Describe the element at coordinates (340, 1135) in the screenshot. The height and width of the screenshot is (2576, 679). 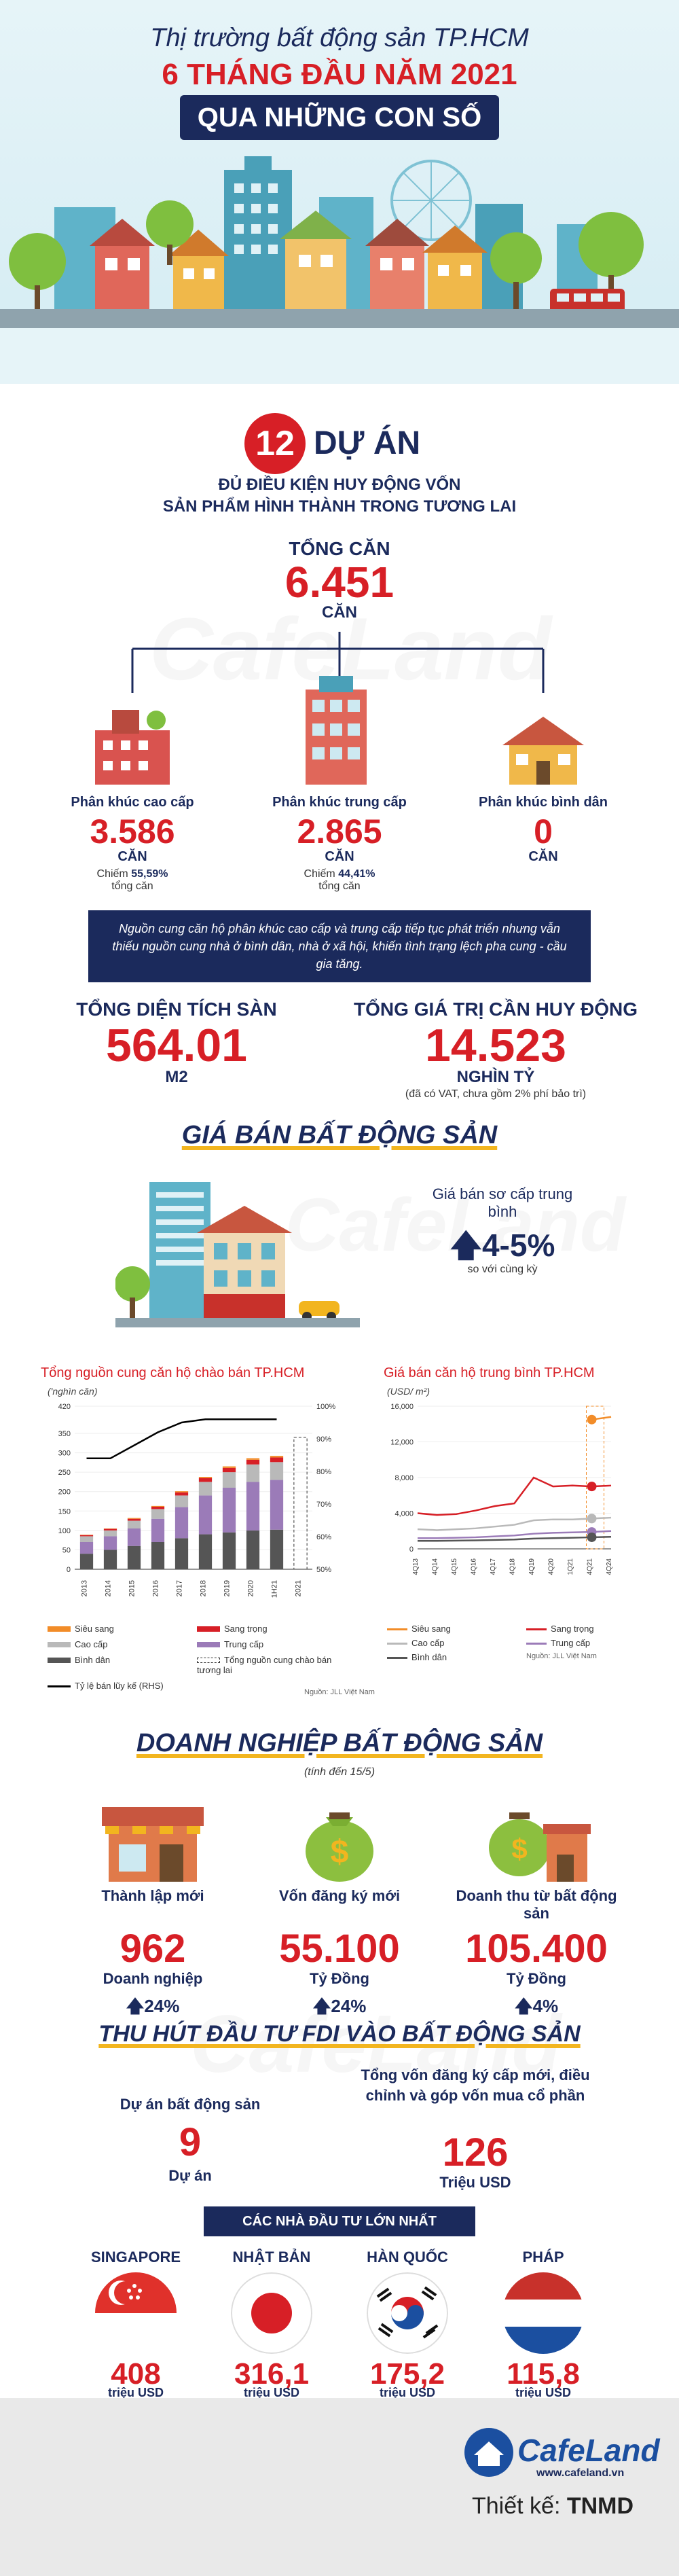
I see `price-section-title: GIÁ BÁN BẤT ĐỘNG SẢN` at that location.